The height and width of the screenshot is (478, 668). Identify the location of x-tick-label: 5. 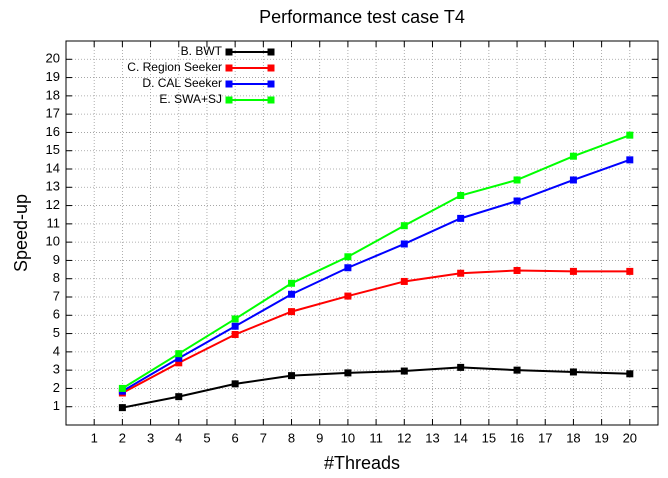
(206, 437).